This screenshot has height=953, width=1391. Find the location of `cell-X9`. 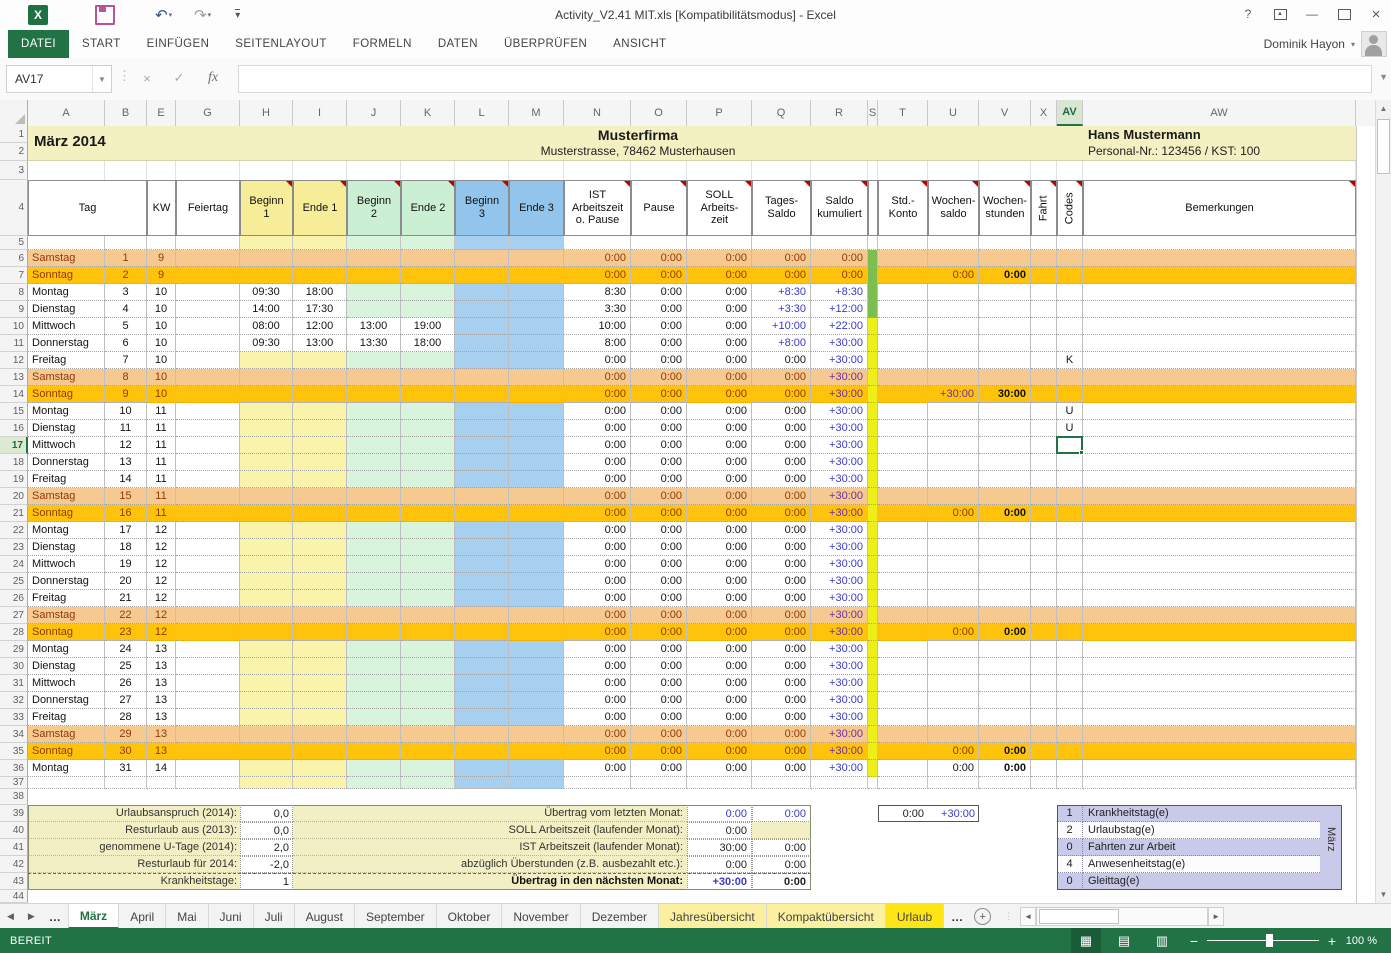

cell-X9 is located at coordinates (1044, 309).